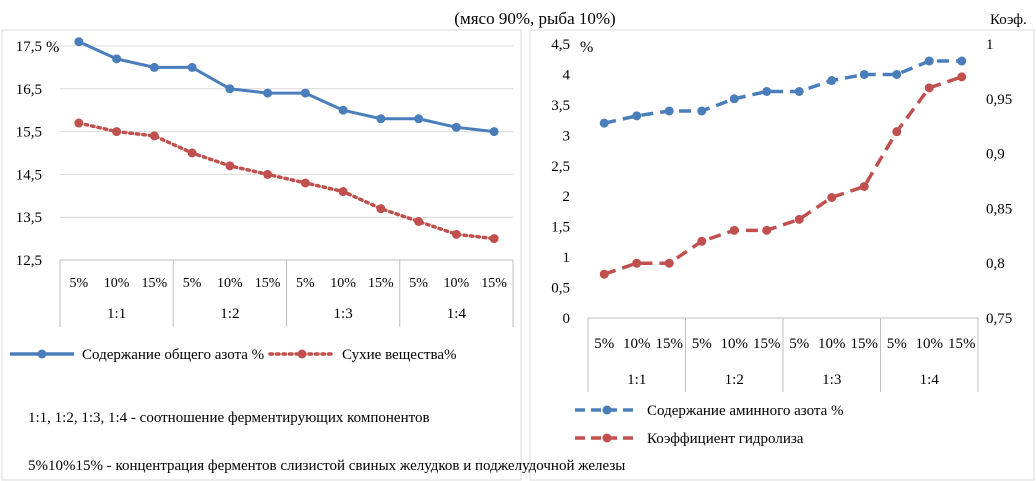 This screenshot has height=481, width=1036. I want to click on y-tick-label: 12,5, so click(29, 261).